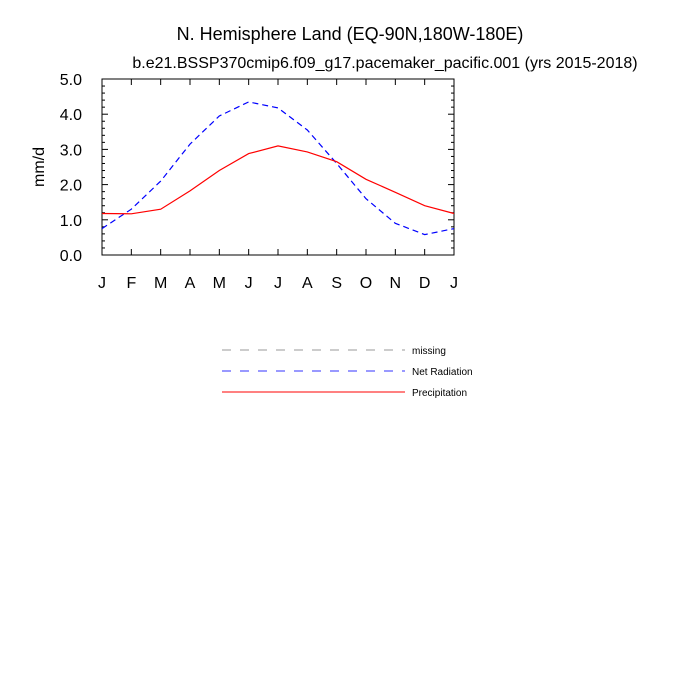 The image size is (700, 700). I want to click on legend: missing Net Radiation Precipitation, so click(347, 372).